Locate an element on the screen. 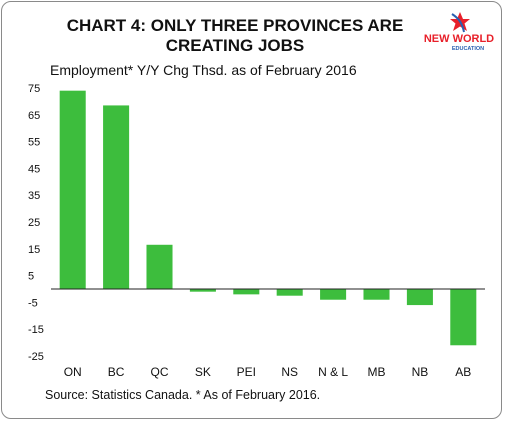  x-tick-label: PEI is located at coordinates (246, 372).